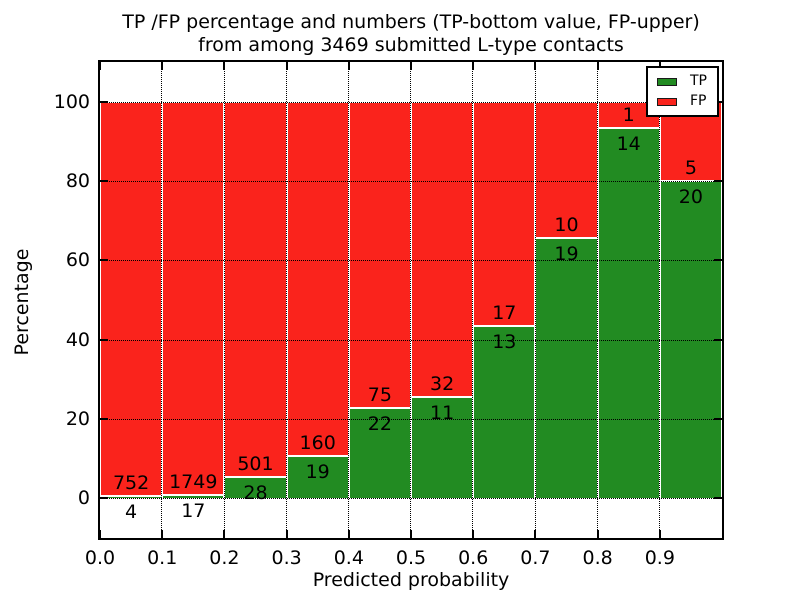 The height and width of the screenshot is (600, 800). I want to click on x-tick-label: 0.8, so click(597, 558).